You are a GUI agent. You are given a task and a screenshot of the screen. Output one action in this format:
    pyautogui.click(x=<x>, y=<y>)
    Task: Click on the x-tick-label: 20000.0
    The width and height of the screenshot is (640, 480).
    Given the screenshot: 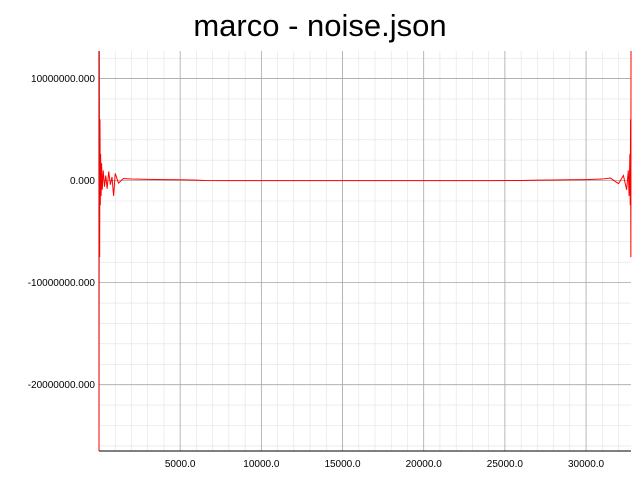 What is the action you would take?
    pyautogui.click(x=424, y=464)
    